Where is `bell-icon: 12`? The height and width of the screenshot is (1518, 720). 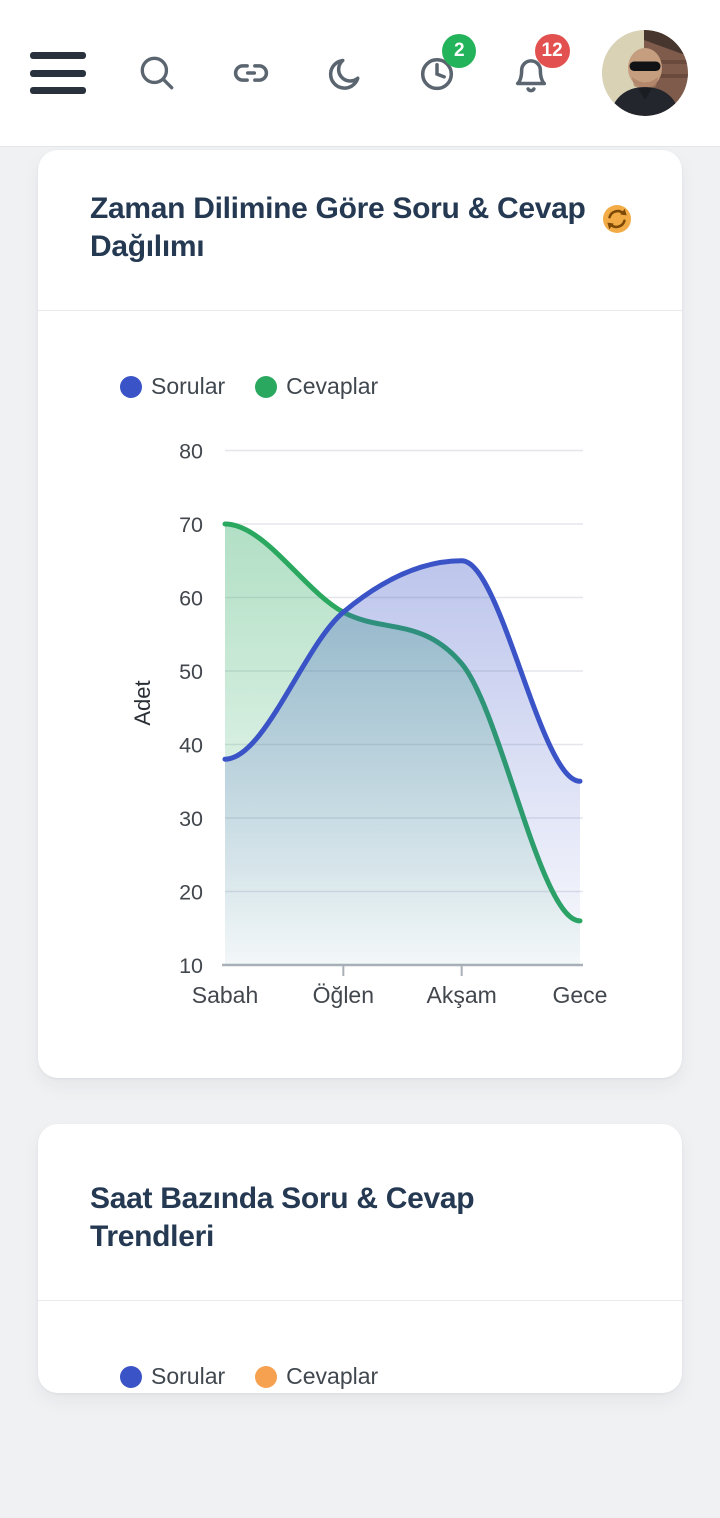
bell-icon: 12 is located at coordinates (539, 65).